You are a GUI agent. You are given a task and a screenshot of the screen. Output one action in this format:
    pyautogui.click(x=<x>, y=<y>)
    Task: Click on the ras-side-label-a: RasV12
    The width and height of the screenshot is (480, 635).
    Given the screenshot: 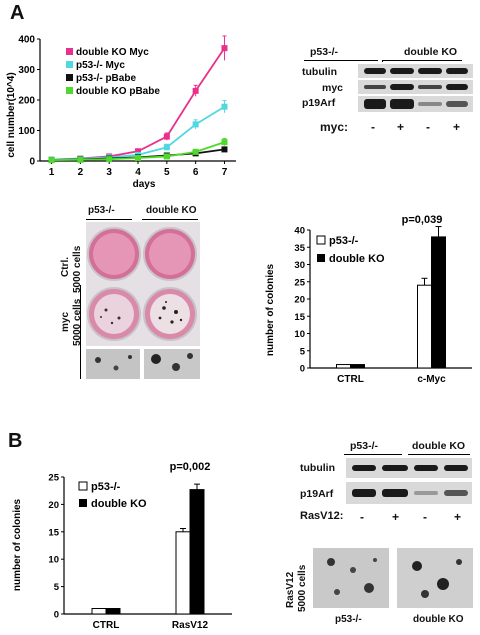 What is the action you would take?
    pyautogui.click(x=290, y=589)
    